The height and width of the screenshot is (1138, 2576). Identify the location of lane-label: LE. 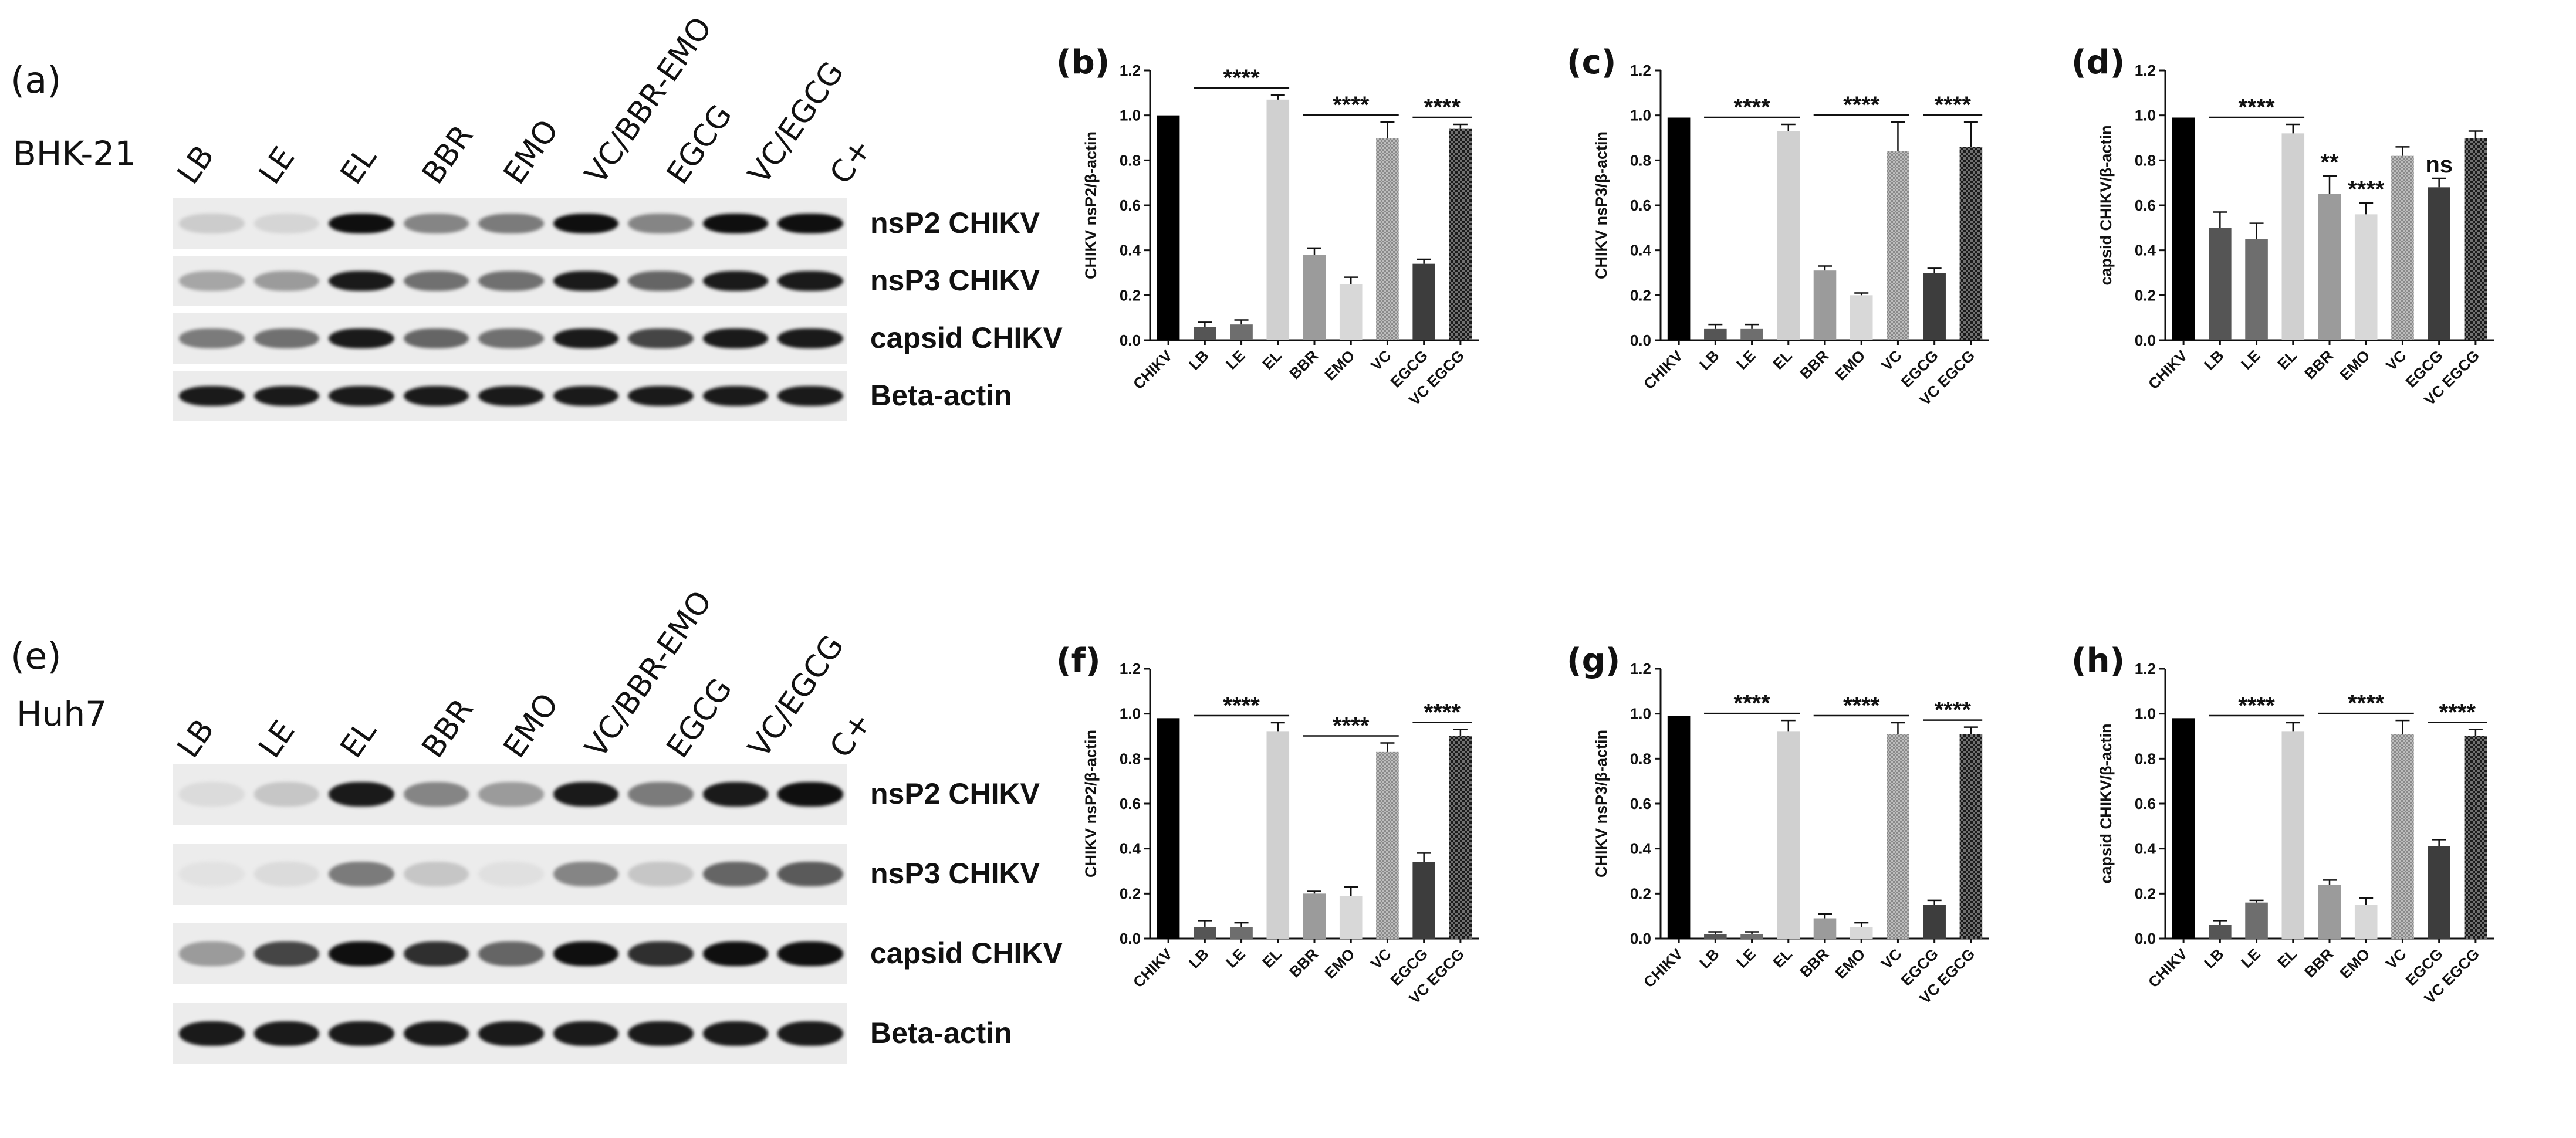
(277, 165).